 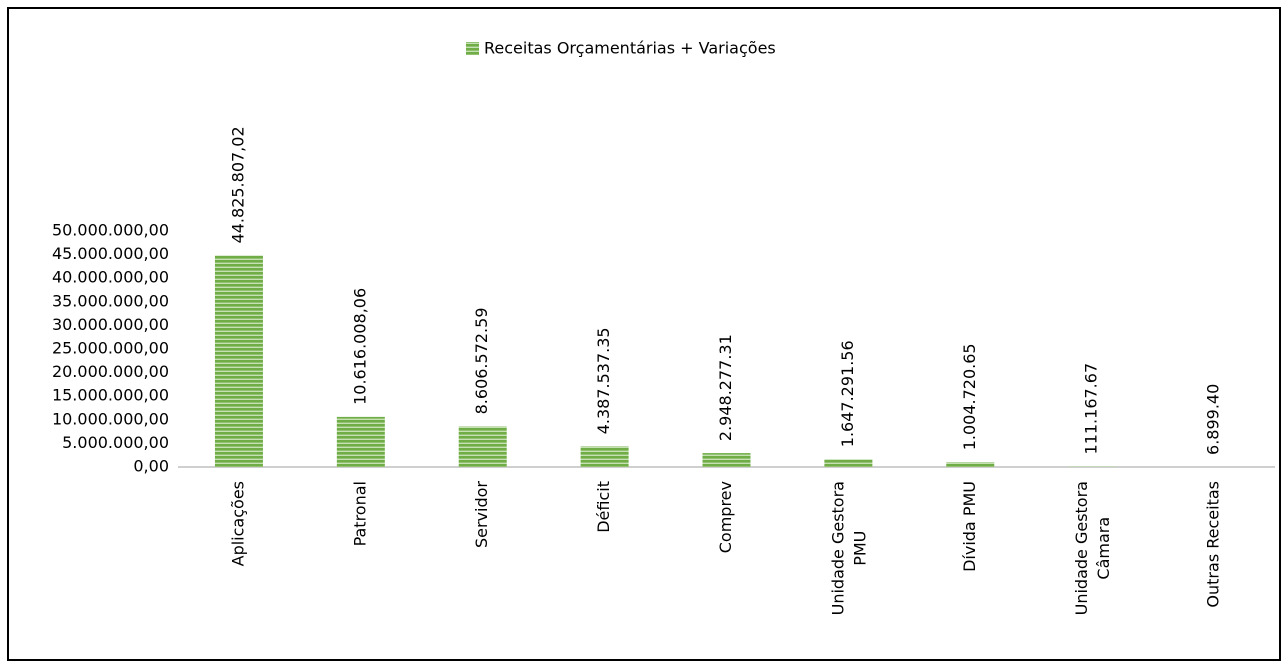 What do you see at coordinates (110, 324) in the screenshot?
I see `y-tick-label: 30.000.000,00` at bounding box center [110, 324].